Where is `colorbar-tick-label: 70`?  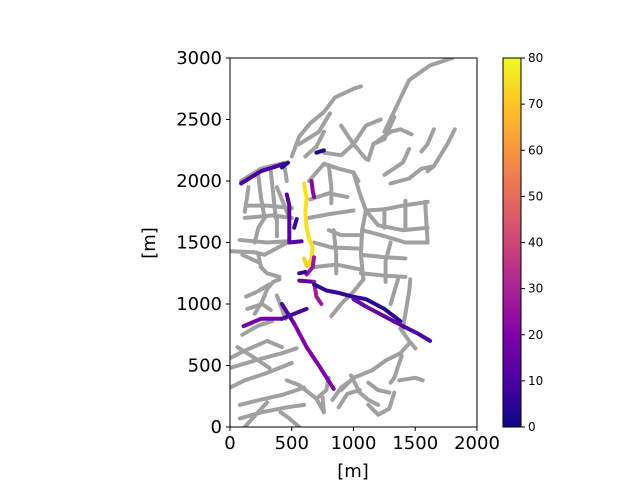 colorbar-tick-label: 70 is located at coordinates (535, 104).